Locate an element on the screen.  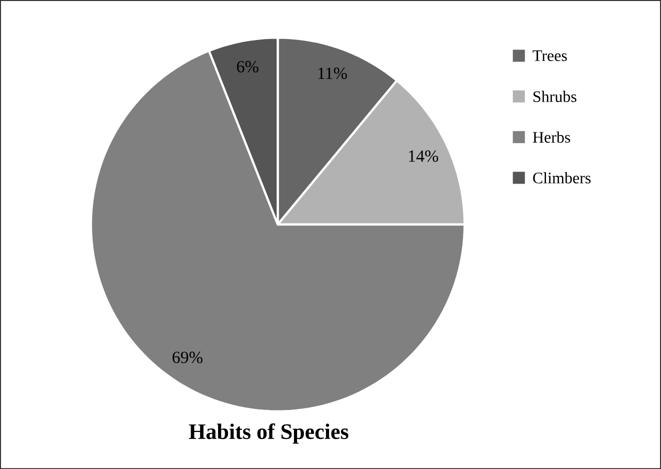
legend-label: Shrubs is located at coordinates (555, 96).